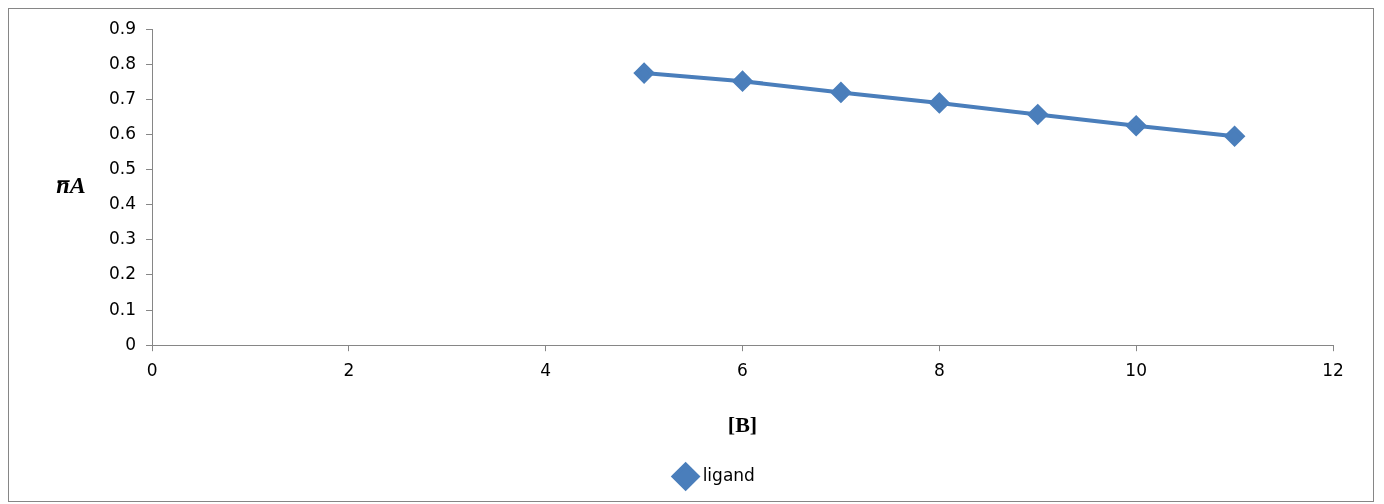 This screenshot has height=504, width=1384. Describe the element at coordinates (349, 369) in the screenshot. I see `x-tick-label: 2` at that location.